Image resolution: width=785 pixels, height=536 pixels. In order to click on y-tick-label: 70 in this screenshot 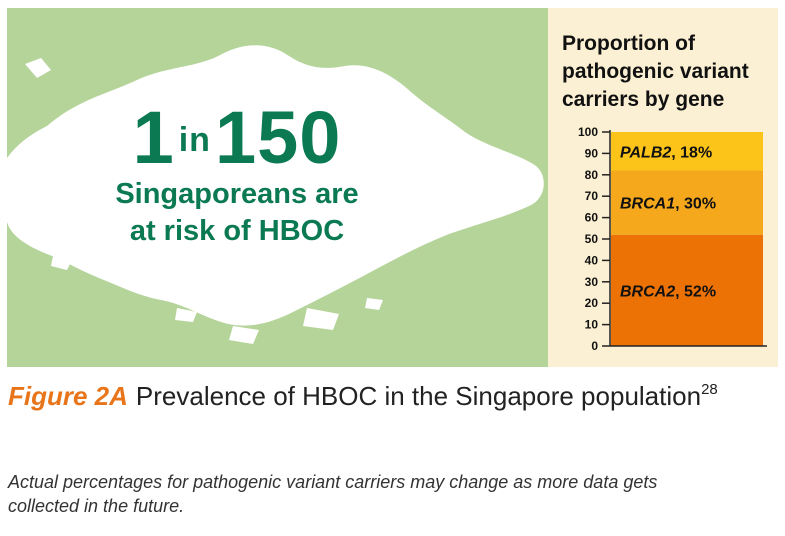, I will do `click(592, 196)`.